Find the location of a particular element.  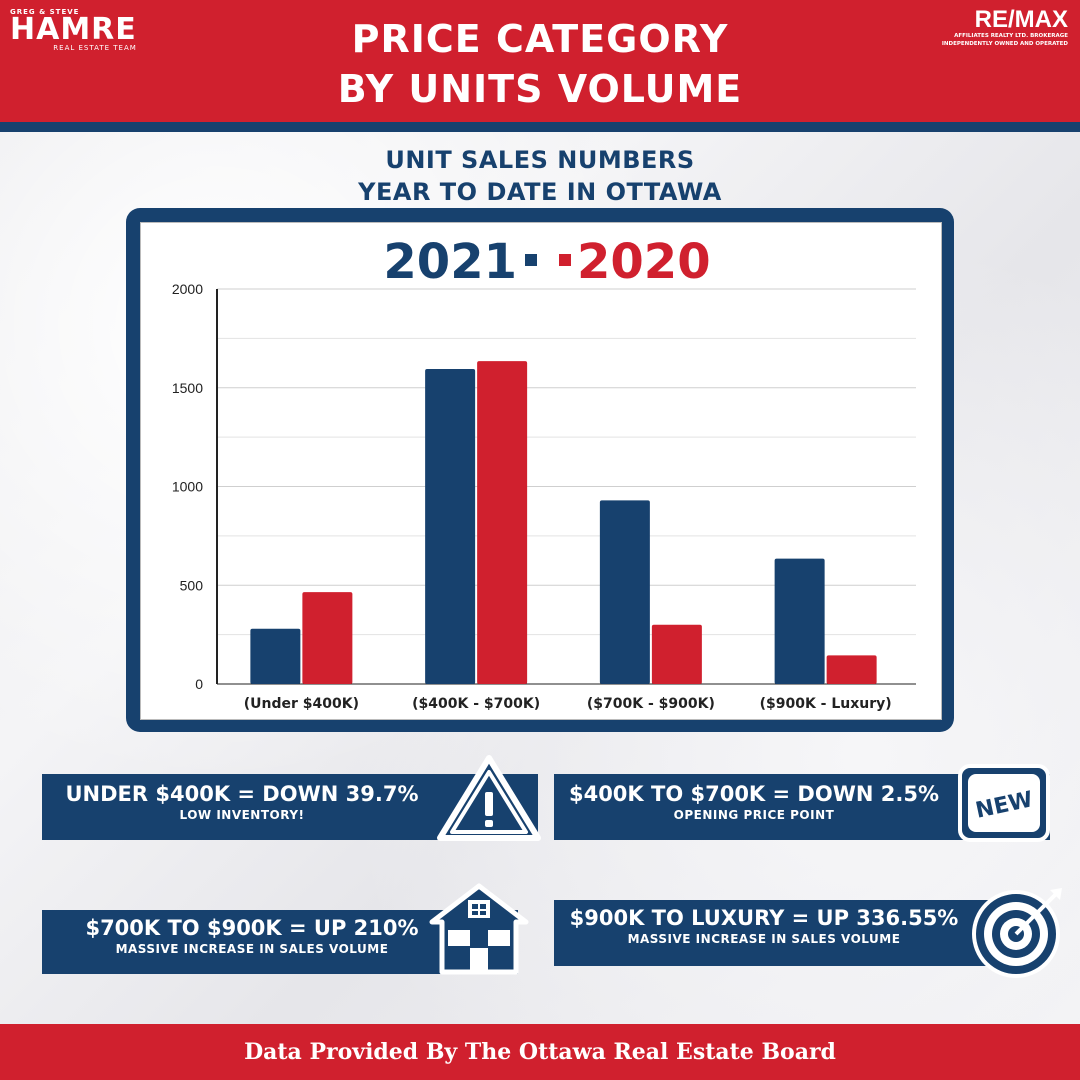

subtitle-line2: YEAR TO DATE IN OTTAWA is located at coordinates (540, 192).